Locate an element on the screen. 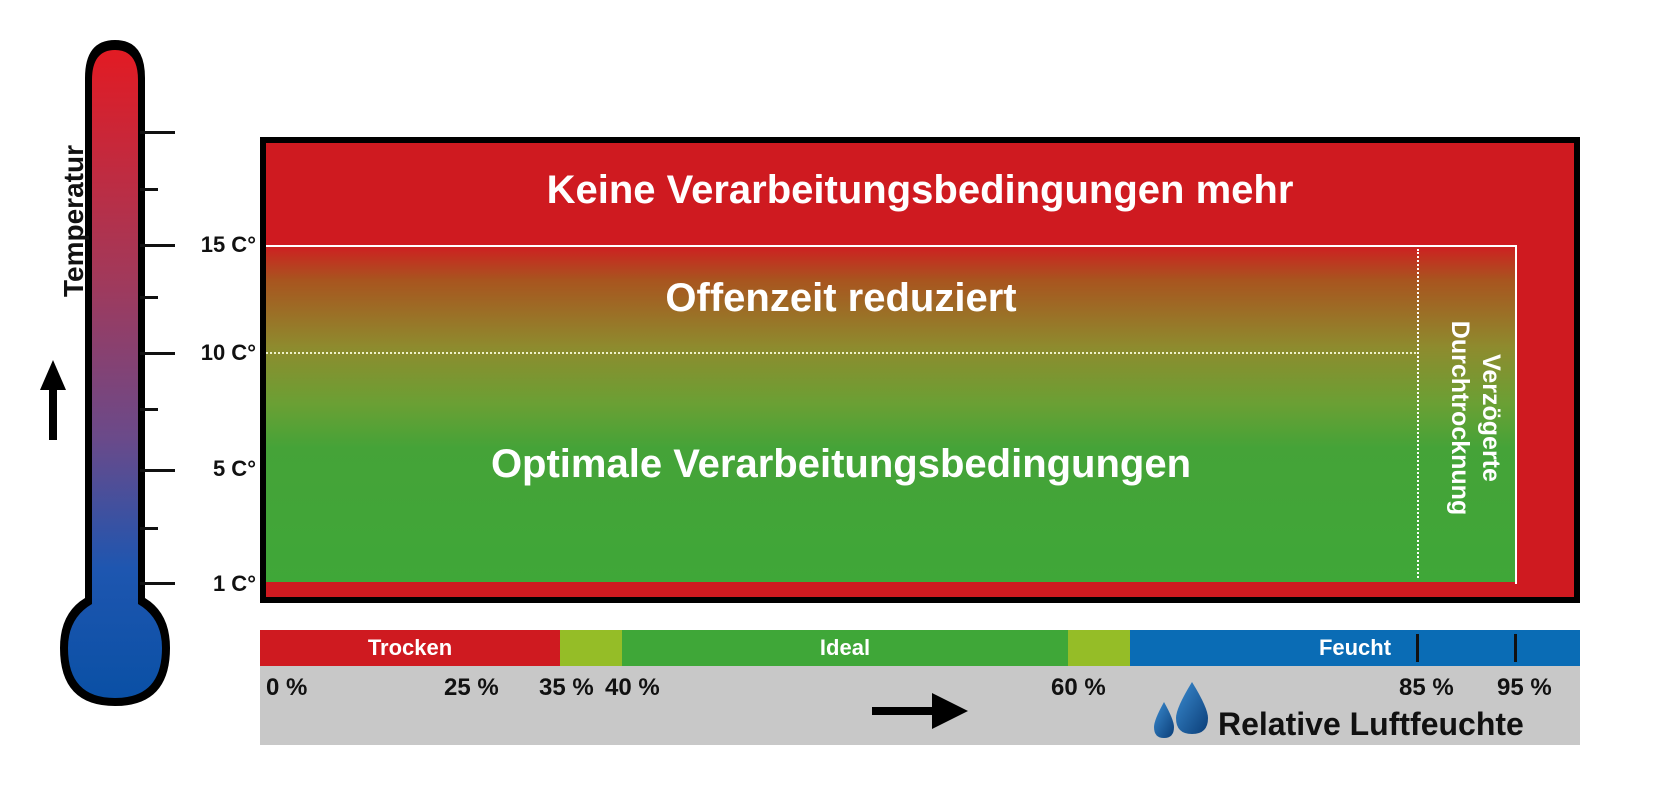 The image size is (1654, 787). segment-humid: Feucht is located at coordinates (1355, 648).